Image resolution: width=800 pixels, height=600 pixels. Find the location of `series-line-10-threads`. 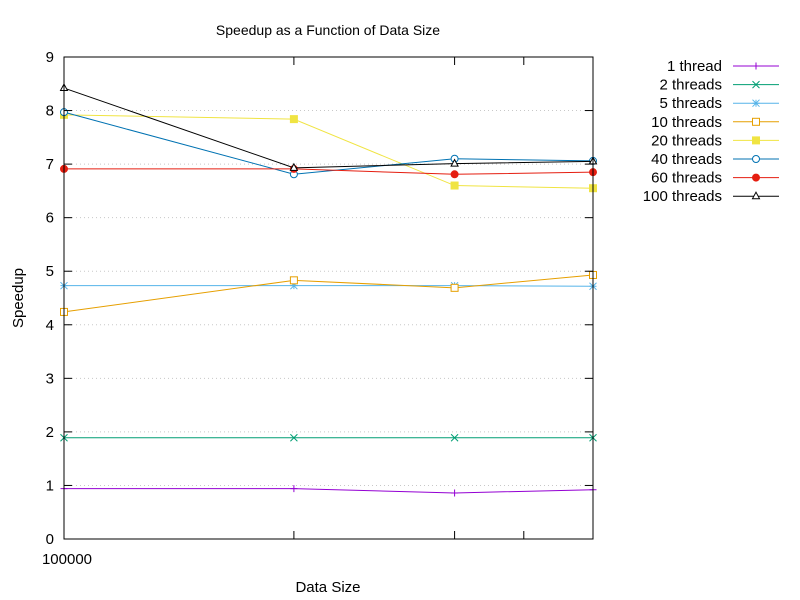

series-line-10-threads is located at coordinates (328, 293).